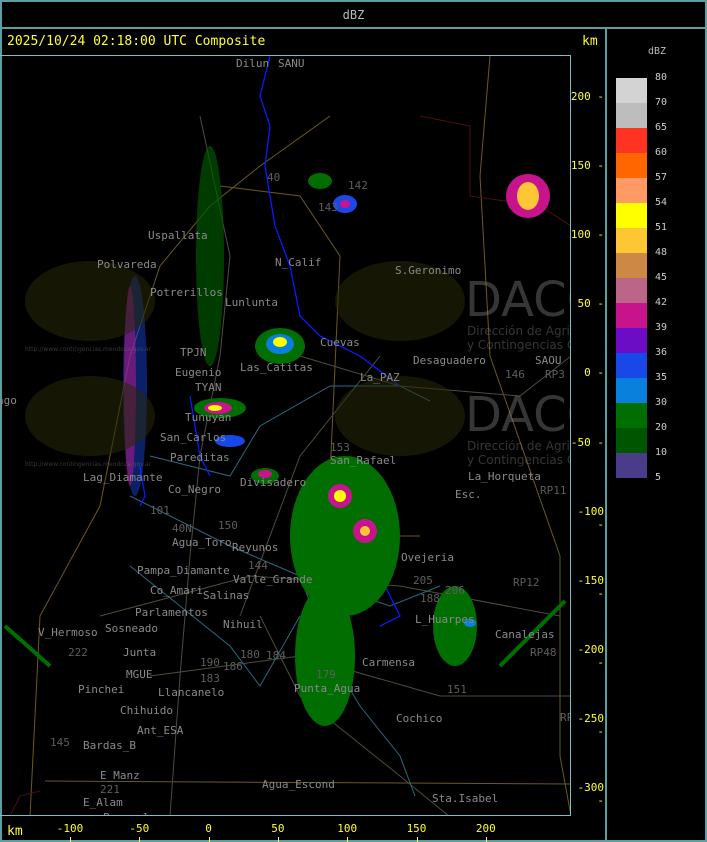  Describe the element at coordinates (8, 400) in the screenshot. I see `place-label: ago` at that location.